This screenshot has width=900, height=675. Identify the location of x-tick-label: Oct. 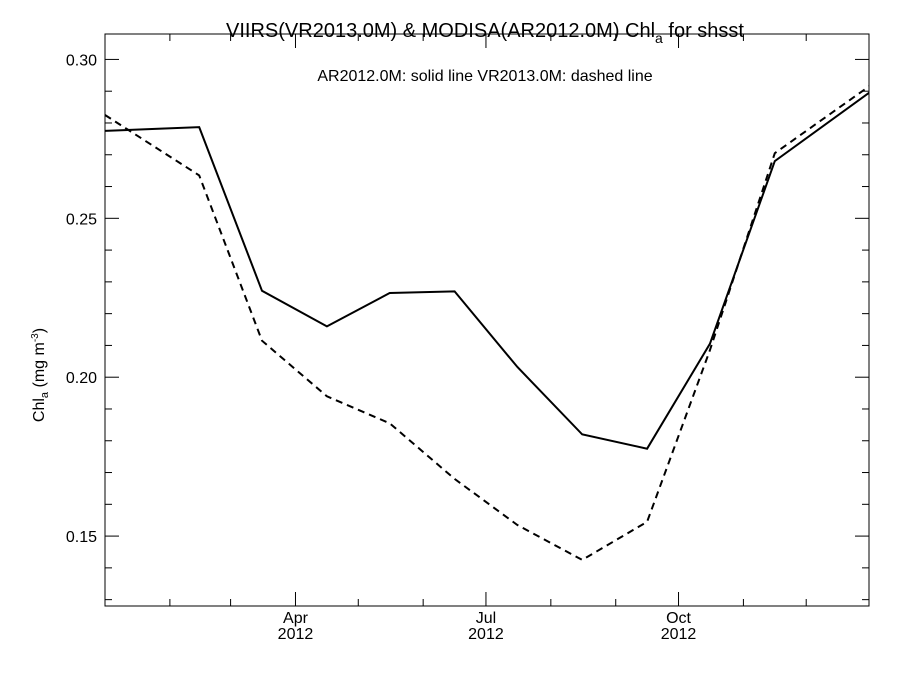
(678, 618).